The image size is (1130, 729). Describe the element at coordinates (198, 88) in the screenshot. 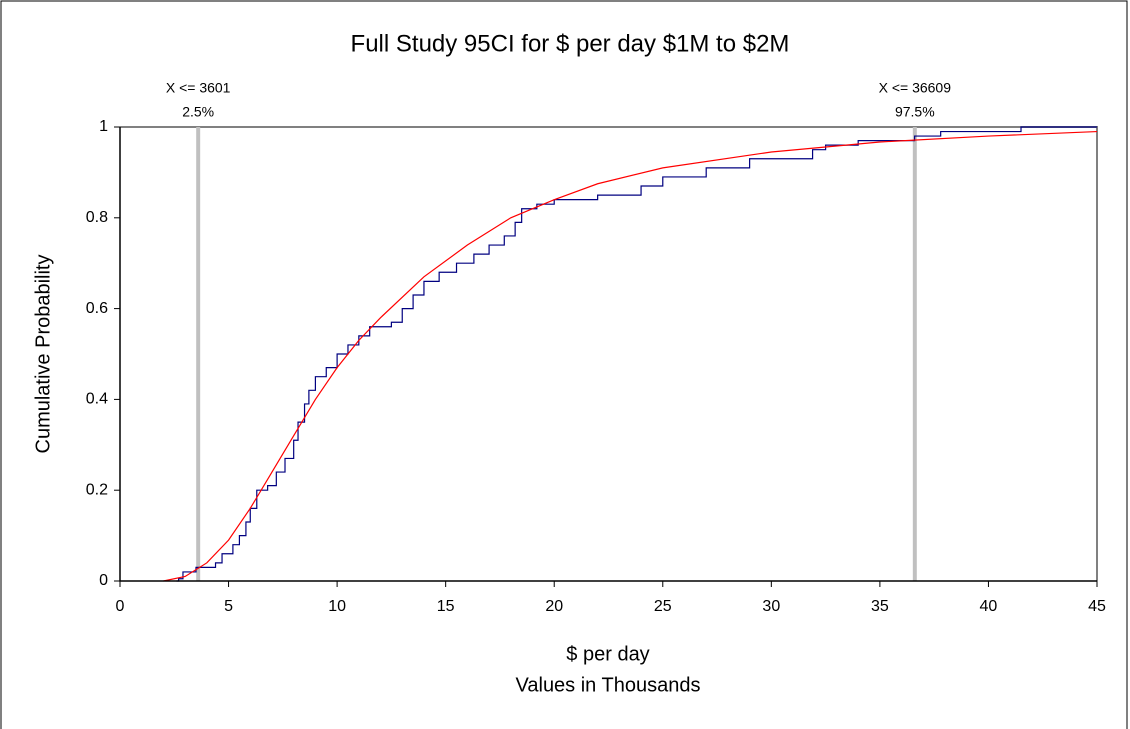

I see `percentile-label: X <= 3601` at that location.